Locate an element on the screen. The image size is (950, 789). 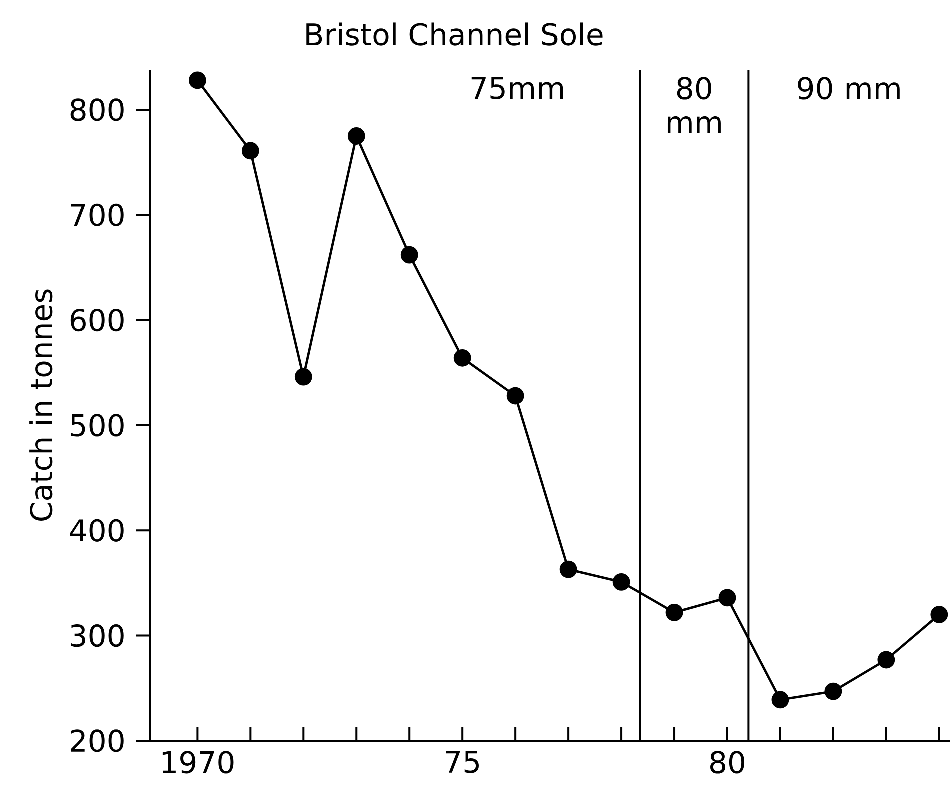
annotation: 80 mm is located at coordinates (694, 105).